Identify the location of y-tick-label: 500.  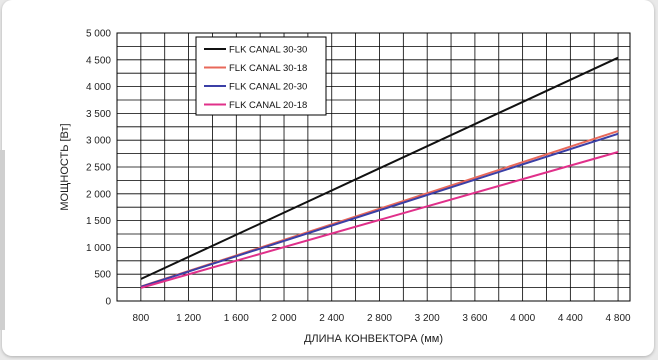
(102, 275).